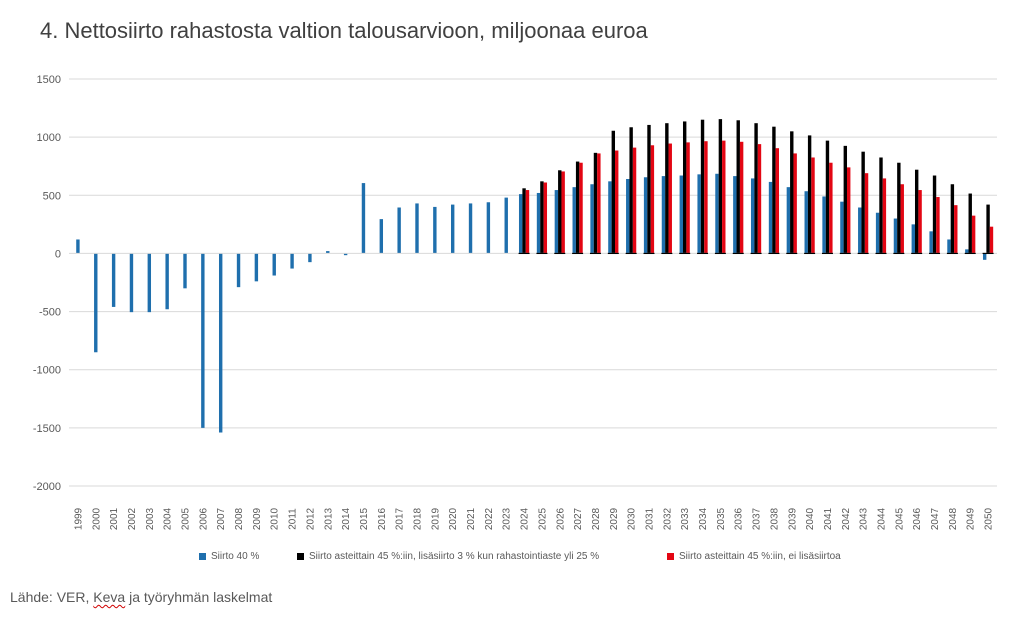  What do you see at coordinates (991, 240) in the screenshot?
I see `bar-ei-lisasiirtoa-2050` at bounding box center [991, 240].